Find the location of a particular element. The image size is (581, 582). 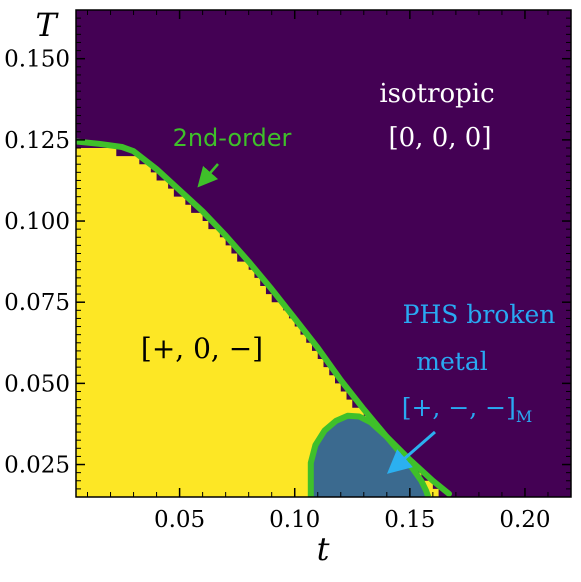

phs-broken-region is located at coordinates (369, 456).